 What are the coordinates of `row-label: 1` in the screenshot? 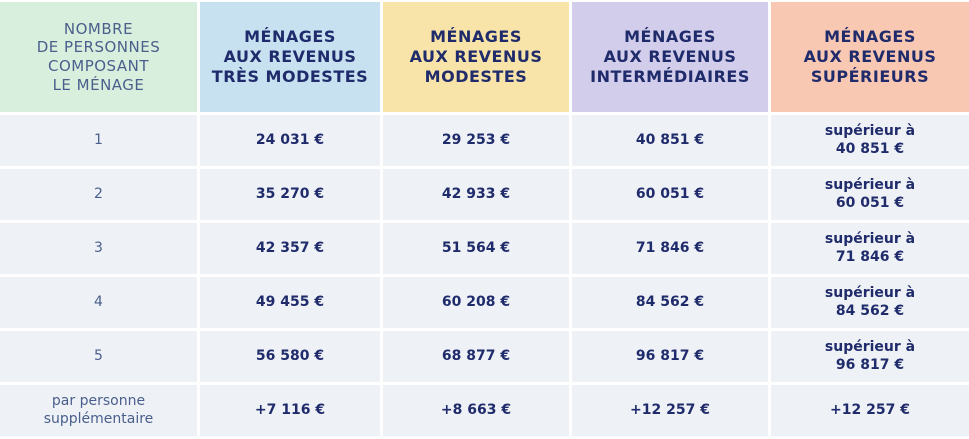 It's located at (98, 140).